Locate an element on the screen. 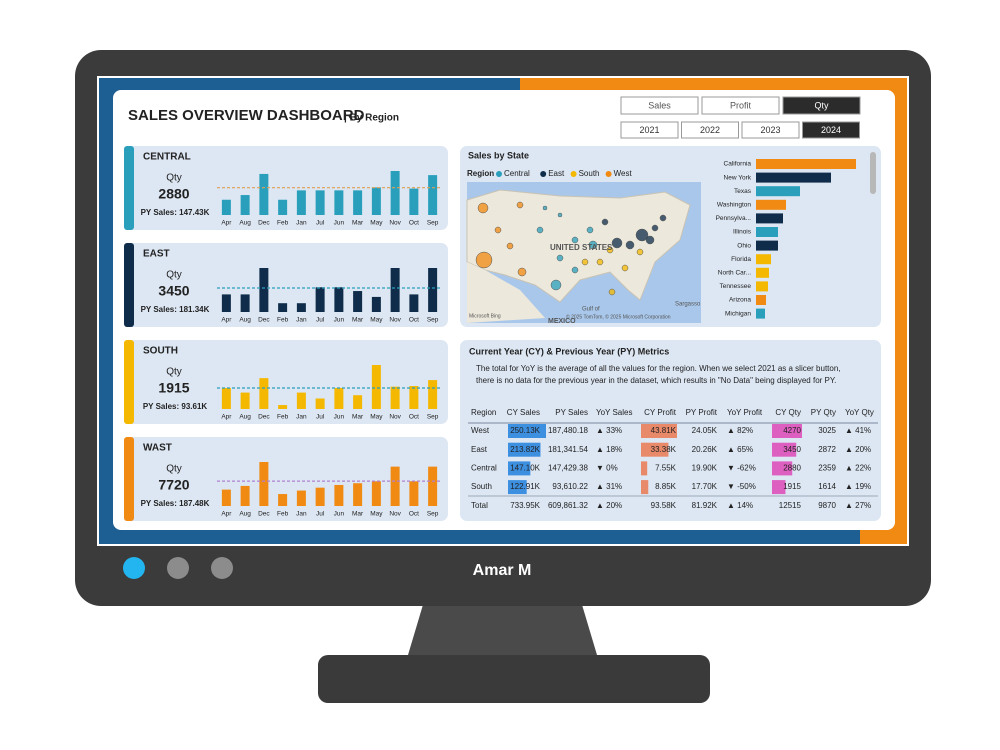 The height and width of the screenshot is (750, 1000). table-cell: 81.92K is located at coordinates (705, 505).